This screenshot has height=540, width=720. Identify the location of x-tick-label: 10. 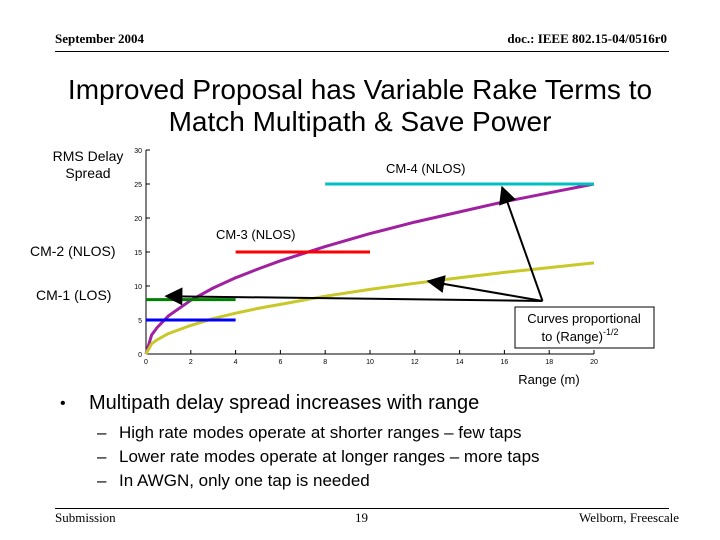
(370, 362).